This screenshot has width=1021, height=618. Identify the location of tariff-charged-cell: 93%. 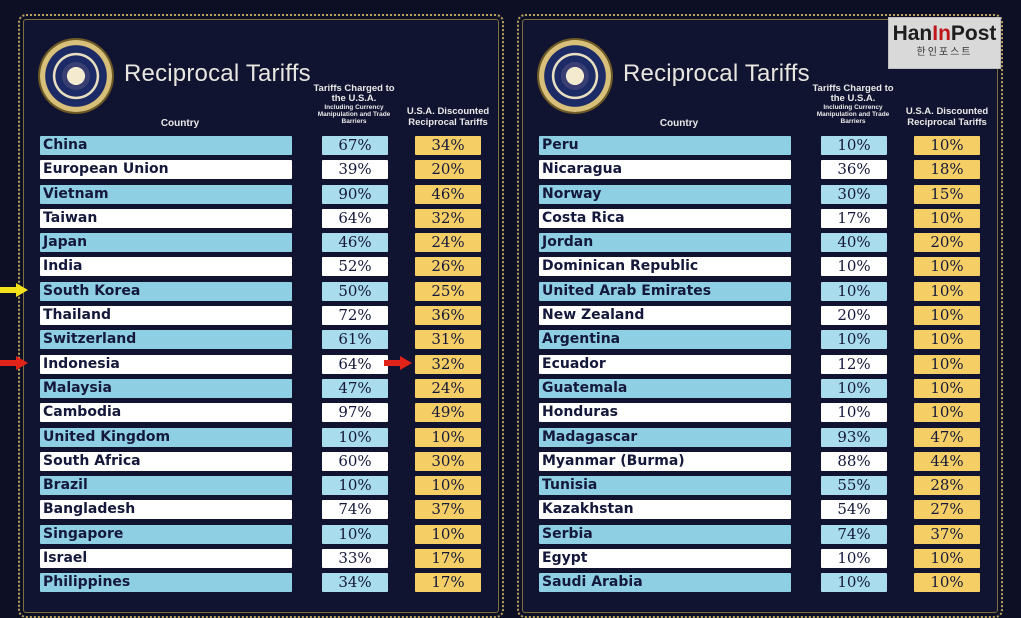
(854, 437).